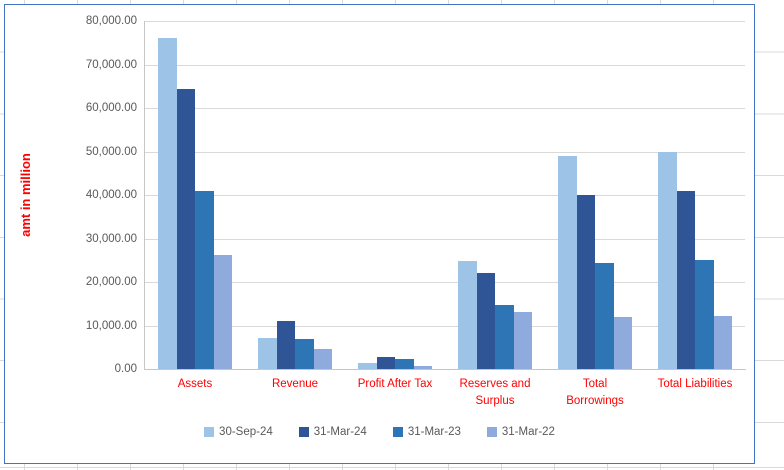  I want to click on y-axis-title: amt in million, so click(25, 195).